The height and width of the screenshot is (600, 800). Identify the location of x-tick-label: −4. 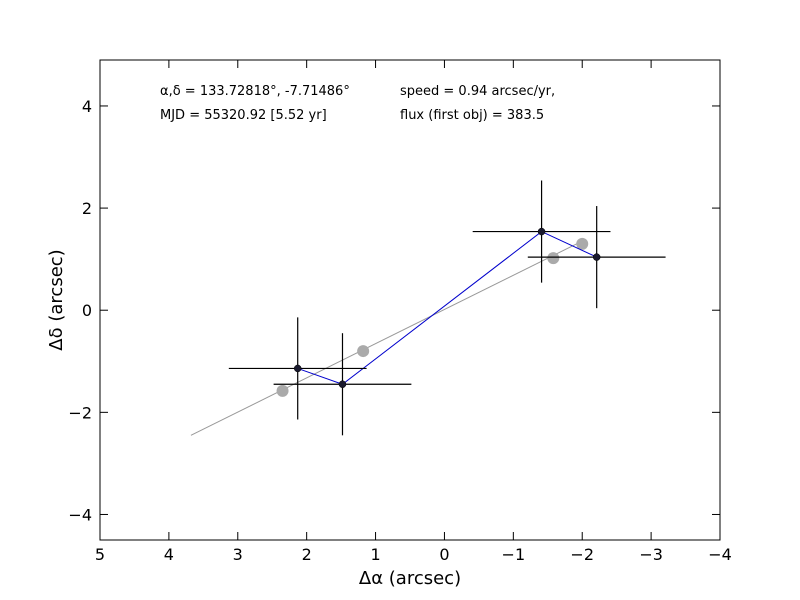
(720, 554).